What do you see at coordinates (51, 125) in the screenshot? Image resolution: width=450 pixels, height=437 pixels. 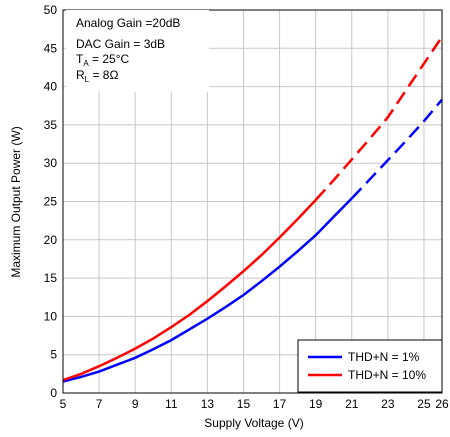 I see `y-tick-label: 35` at bounding box center [51, 125].